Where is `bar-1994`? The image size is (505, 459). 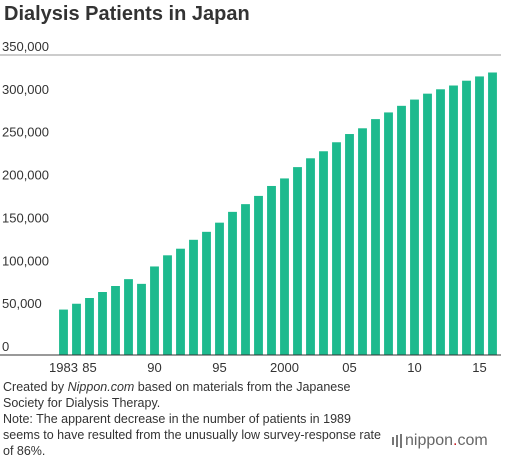
bar-1994 is located at coordinates (206, 293).